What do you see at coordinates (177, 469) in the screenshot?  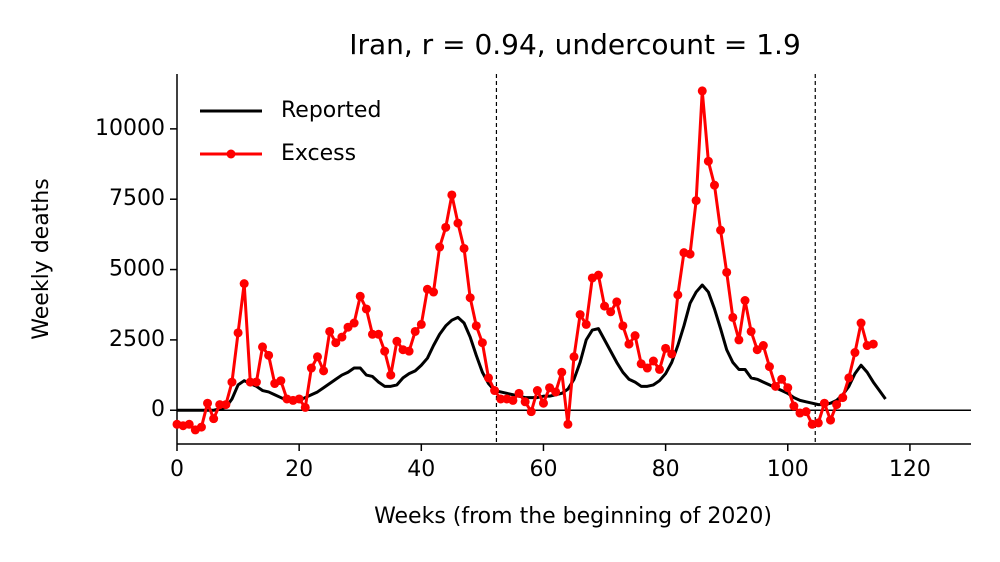 I see `x-tick-label: 0` at bounding box center [177, 469].